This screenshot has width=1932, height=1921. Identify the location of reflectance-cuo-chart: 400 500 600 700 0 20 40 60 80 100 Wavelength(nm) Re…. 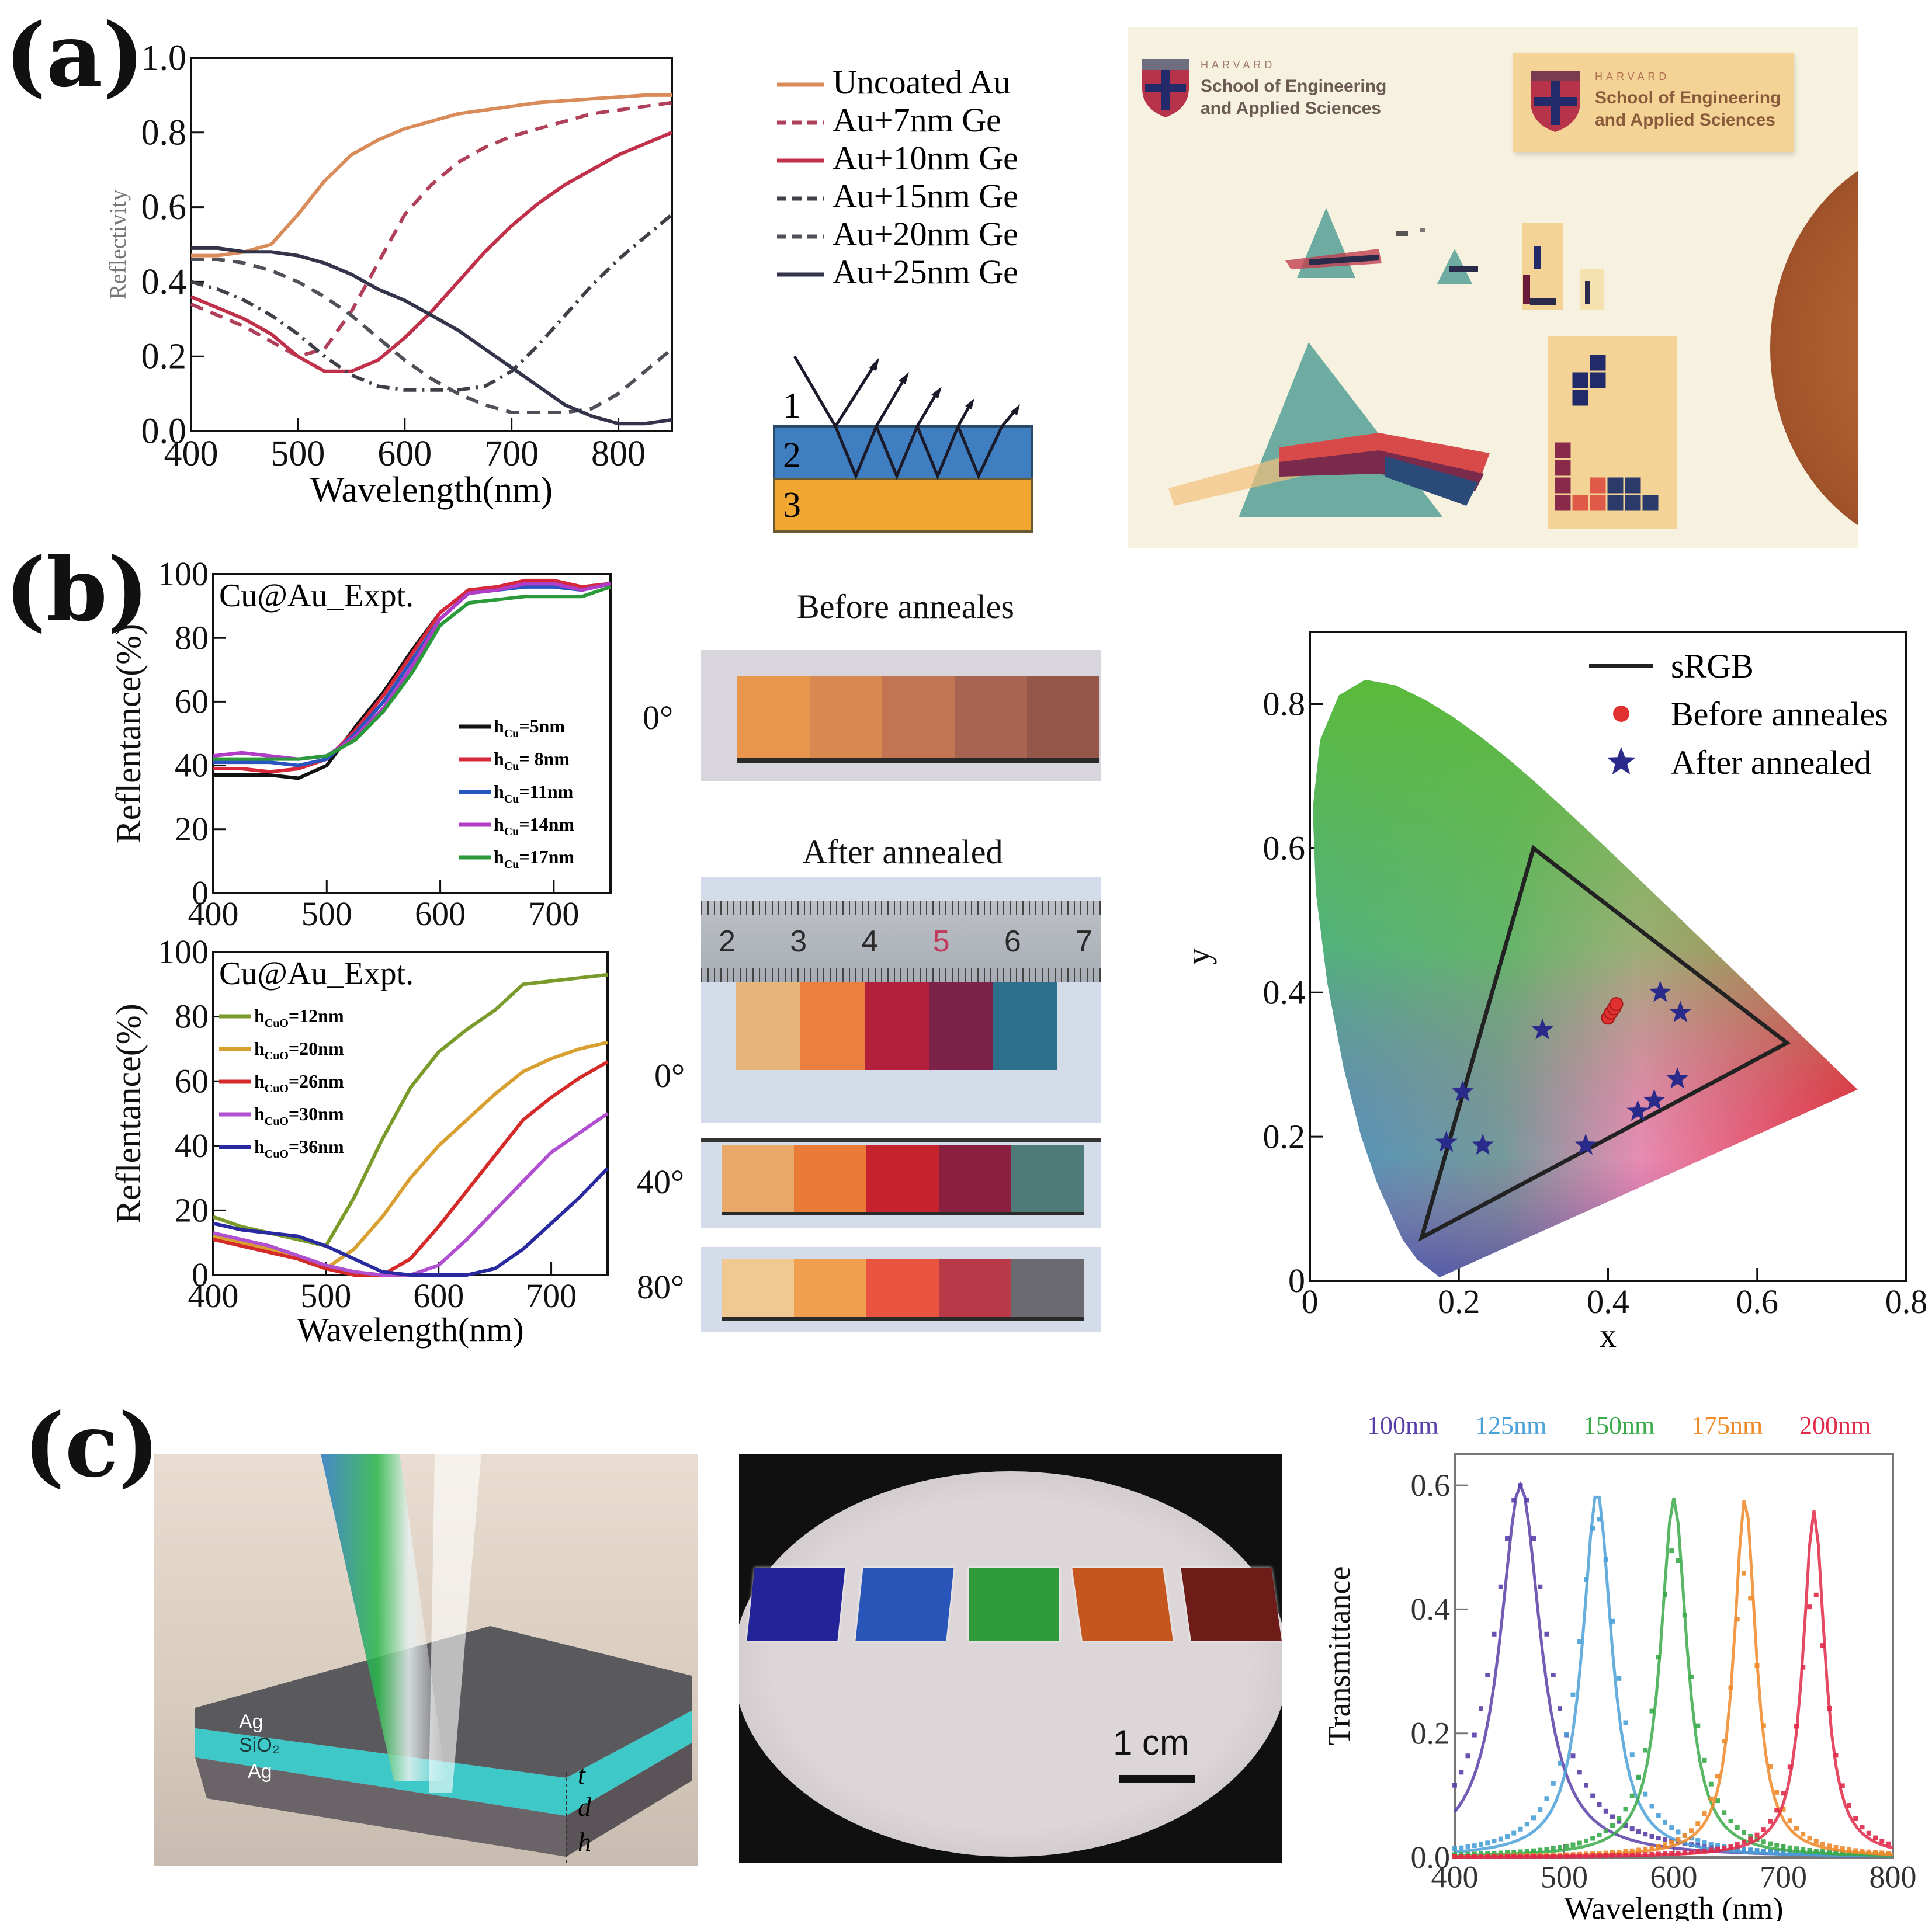
(359, 1142).